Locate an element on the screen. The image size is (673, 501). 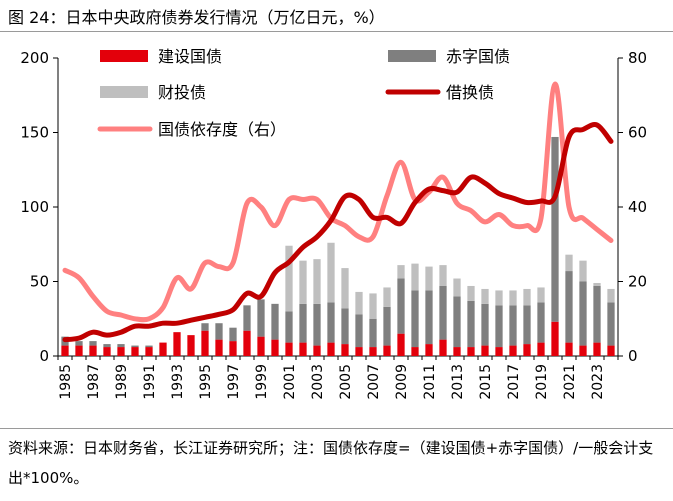
bar-construction-2005 is located at coordinates (345, 350).